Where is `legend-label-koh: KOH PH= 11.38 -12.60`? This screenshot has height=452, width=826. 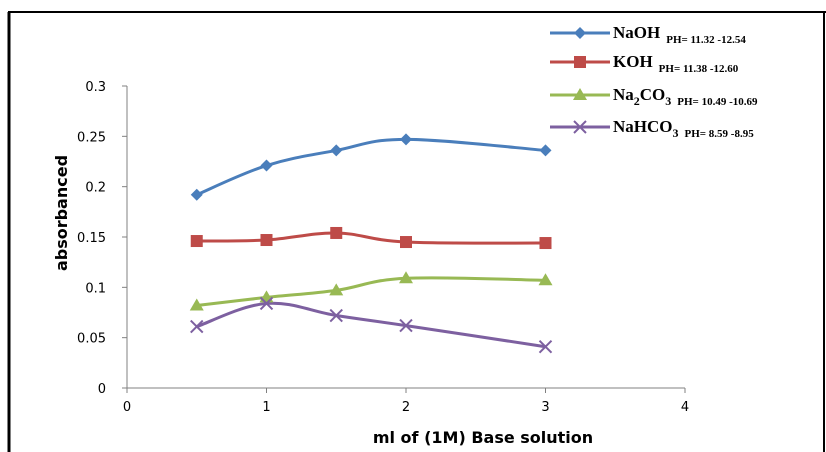
legend-label-koh: KOH PH= 11.38 -12.60 is located at coordinates (676, 63).